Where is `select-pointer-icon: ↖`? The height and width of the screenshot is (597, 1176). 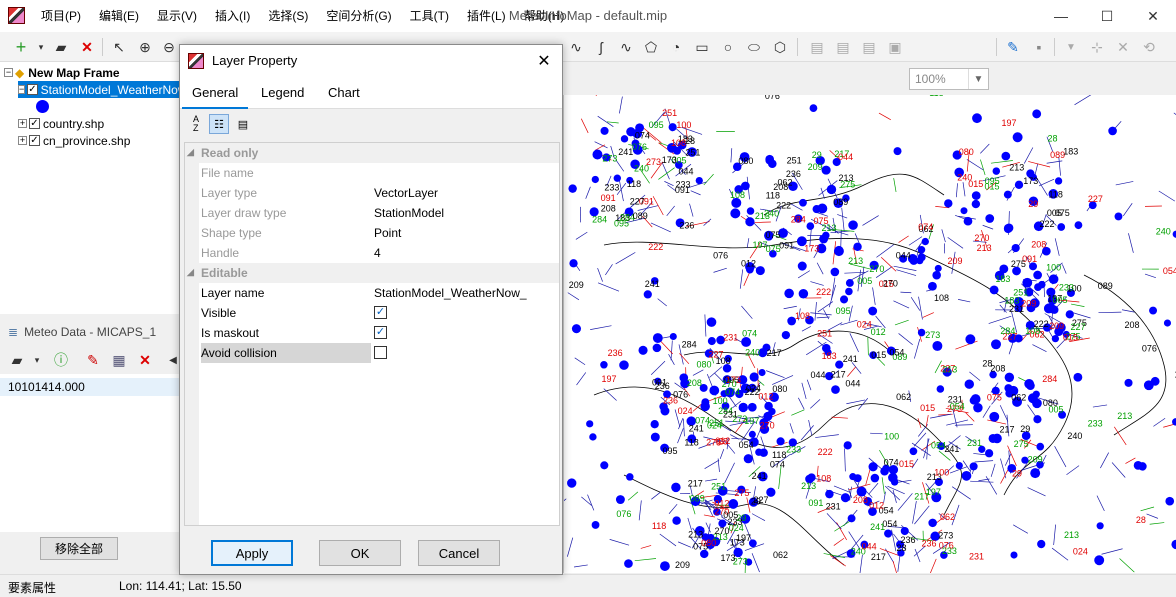 select-pointer-icon: ↖ is located at coordinates (119, 46).